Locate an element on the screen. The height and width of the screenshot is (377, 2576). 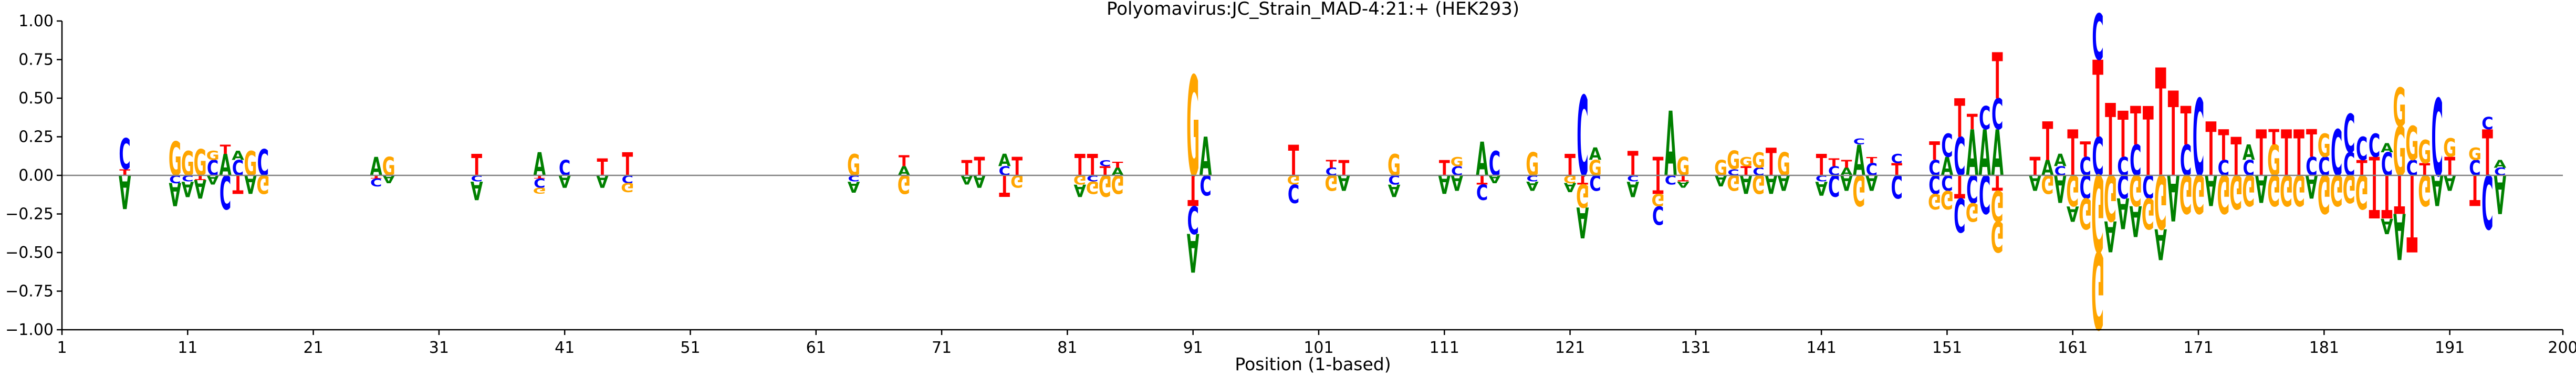
y-axis-ticks: −1.00 −0.75 −0.50 −0.25 0.00 0.25 0.50 0.75 1.00 is located at coordinates (33, 175).